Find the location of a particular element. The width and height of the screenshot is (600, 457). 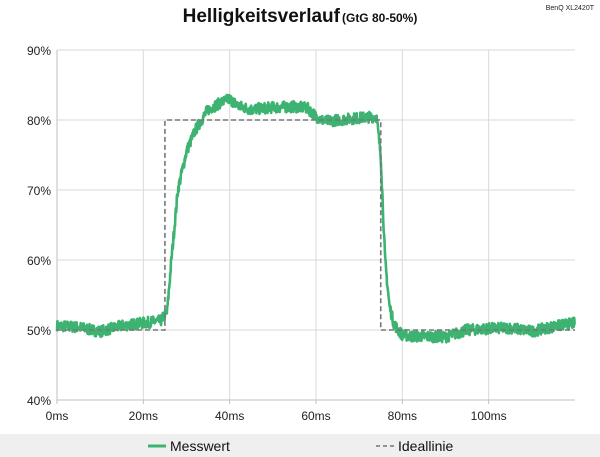

x-tick-label: 80ms is located at coordinates (402, 416).